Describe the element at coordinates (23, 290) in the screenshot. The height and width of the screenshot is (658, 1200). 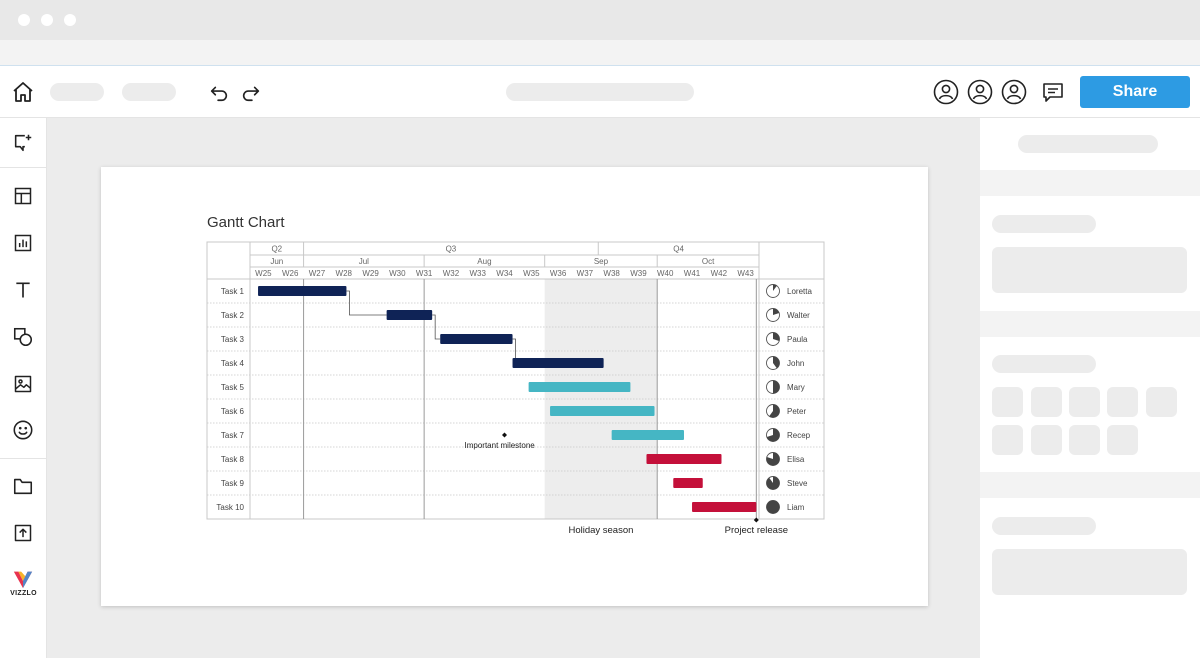
I see `text-icon` at that location.